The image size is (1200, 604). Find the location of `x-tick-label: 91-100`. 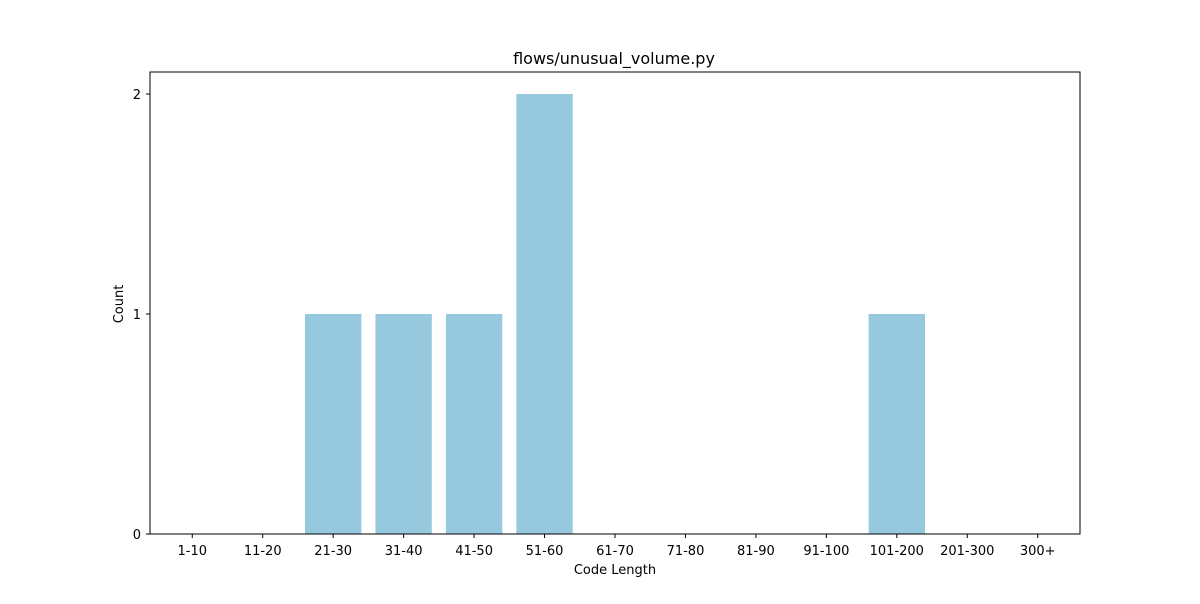

x-tick-label: 91-100 is located at coordinates (826, 551).